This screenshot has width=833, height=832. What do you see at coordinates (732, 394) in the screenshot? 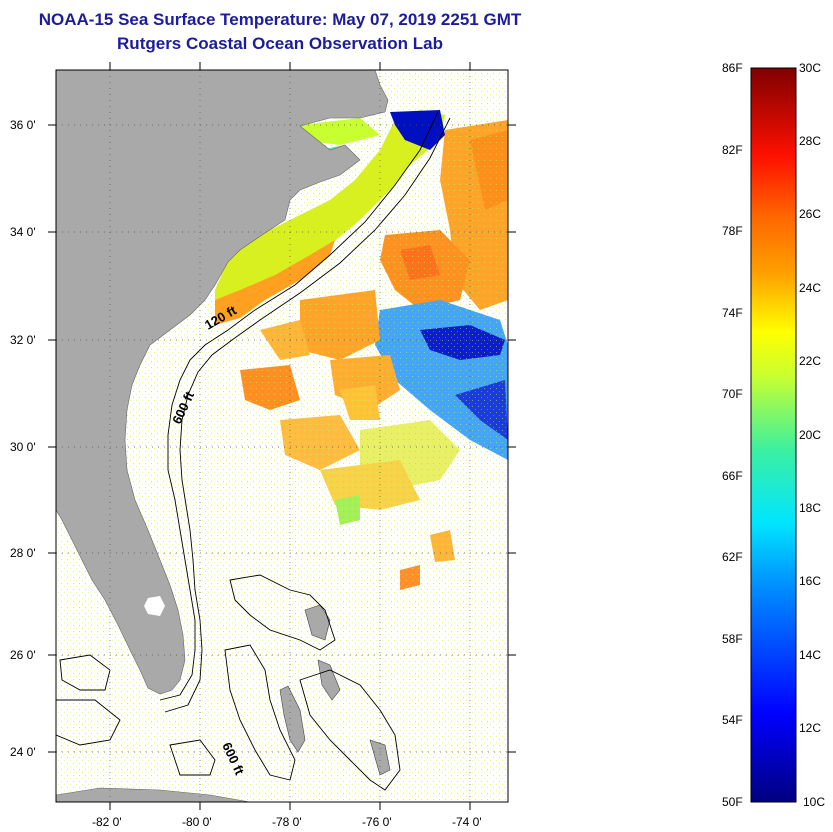
I see `cb-f-label: 70F` at bounding box center [732, 394].